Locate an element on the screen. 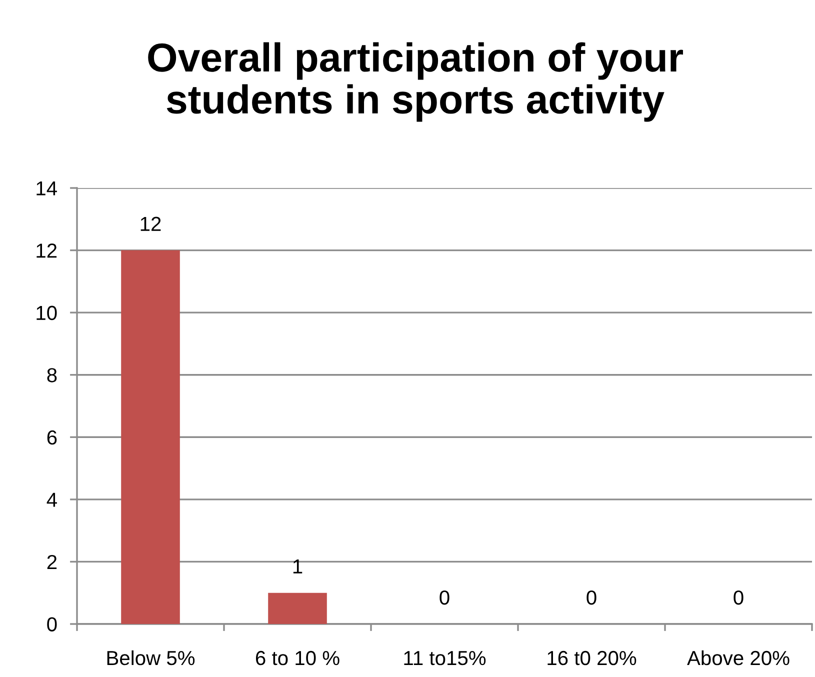  data-label: 1 is located at coordinates (297, 567).